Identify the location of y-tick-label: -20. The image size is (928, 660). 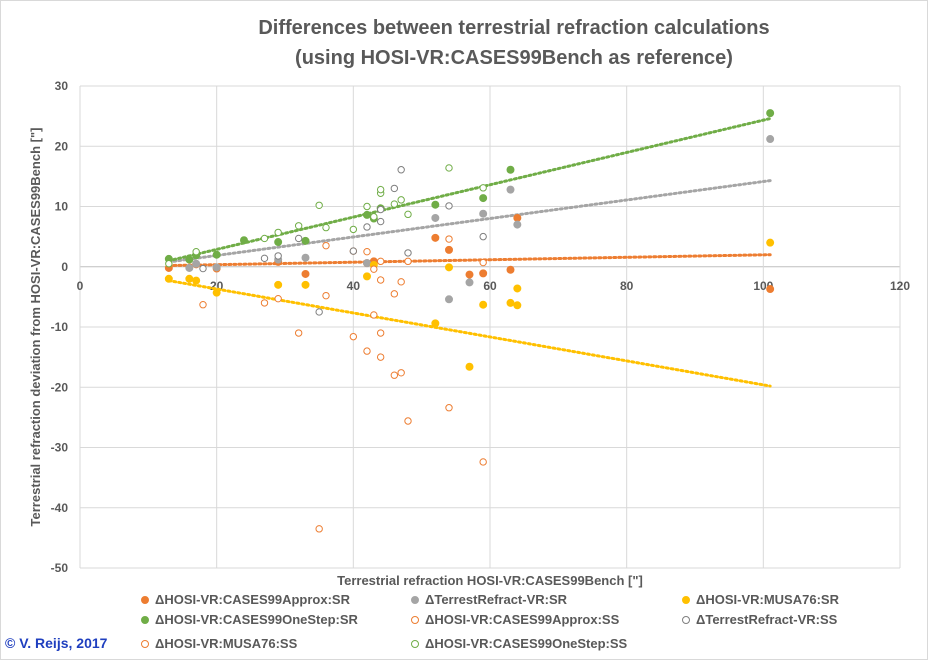
(60, 387).